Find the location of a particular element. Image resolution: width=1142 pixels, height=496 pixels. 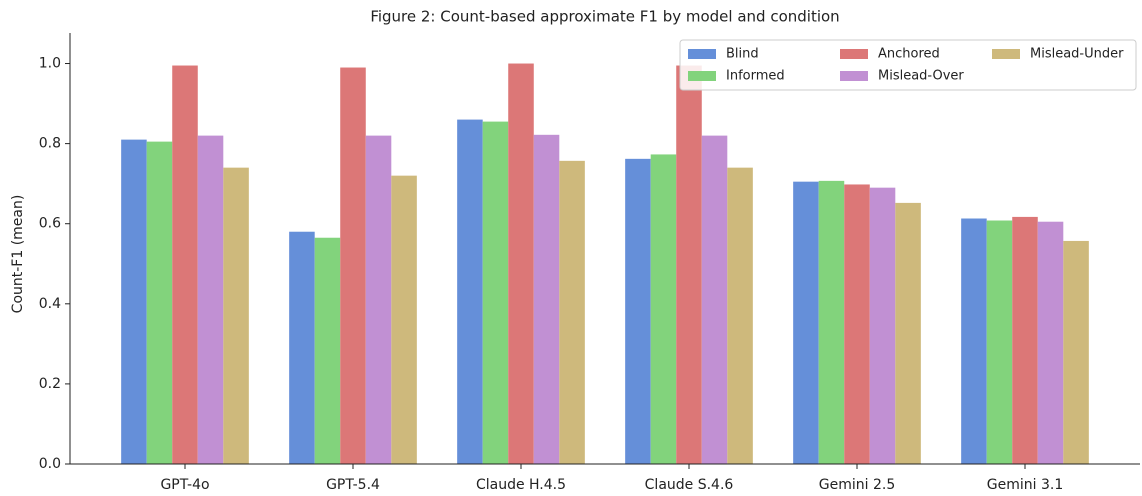

legend-label: Blind is located at coordinates (742, 54).